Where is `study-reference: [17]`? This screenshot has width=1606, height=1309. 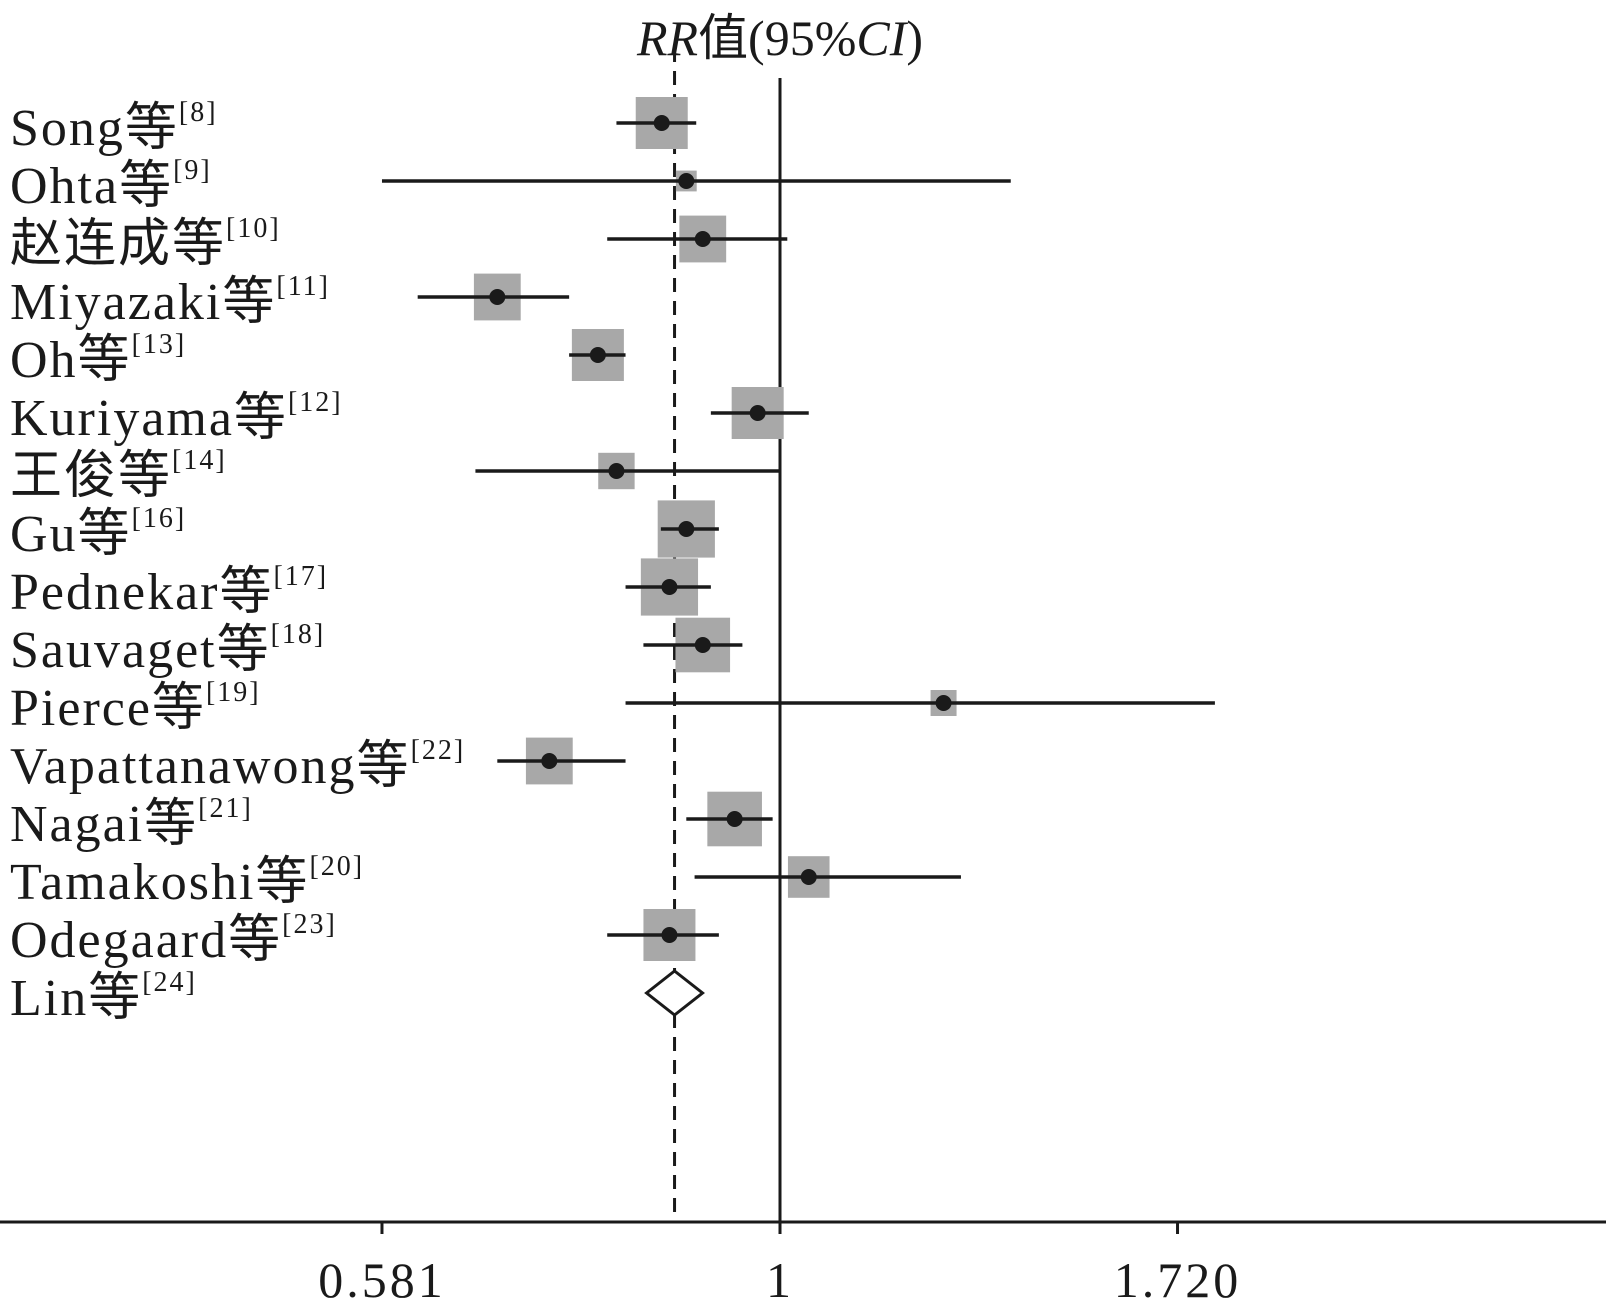
study-reference: [17] is located at coordinates (300, 576).